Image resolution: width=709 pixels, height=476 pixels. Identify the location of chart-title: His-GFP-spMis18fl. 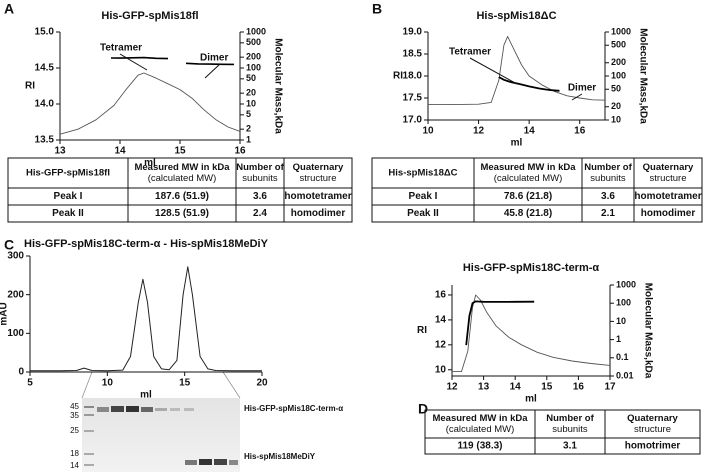
(149, 16).